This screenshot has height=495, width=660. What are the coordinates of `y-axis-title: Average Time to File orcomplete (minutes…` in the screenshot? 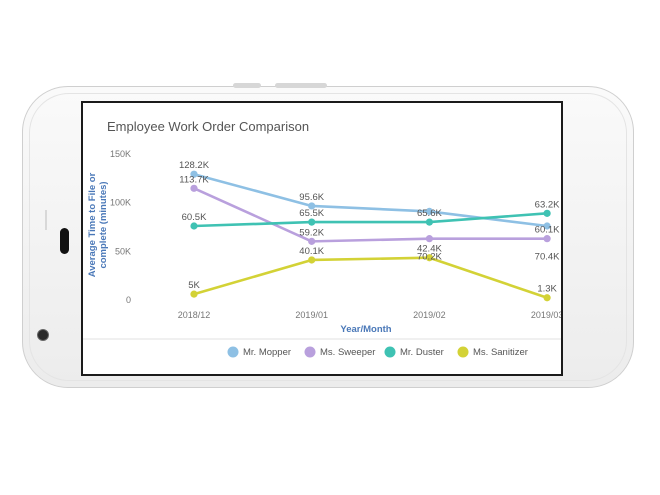 It's located at (98, 224).